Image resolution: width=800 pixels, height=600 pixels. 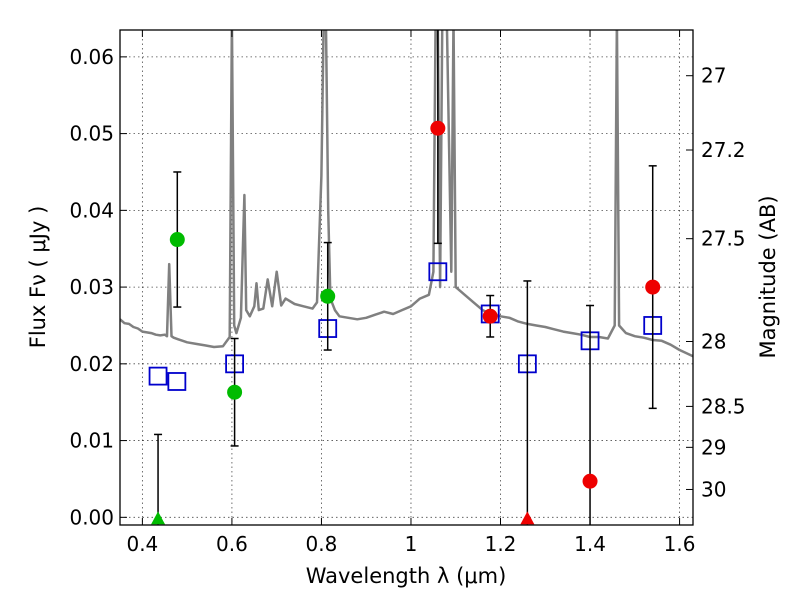 I want to click on y-tick-label: 0.02, so click(x=91, y=364).